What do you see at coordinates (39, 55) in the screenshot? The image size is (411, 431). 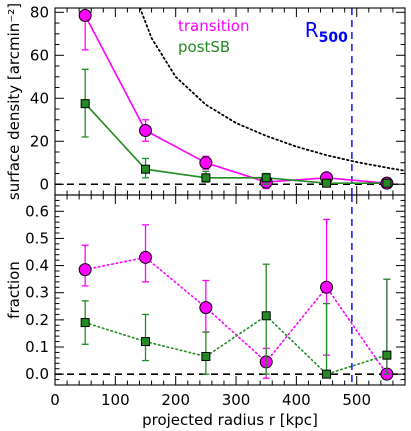 I see `y-tick-label: 60` at bounding box center [39, 55].